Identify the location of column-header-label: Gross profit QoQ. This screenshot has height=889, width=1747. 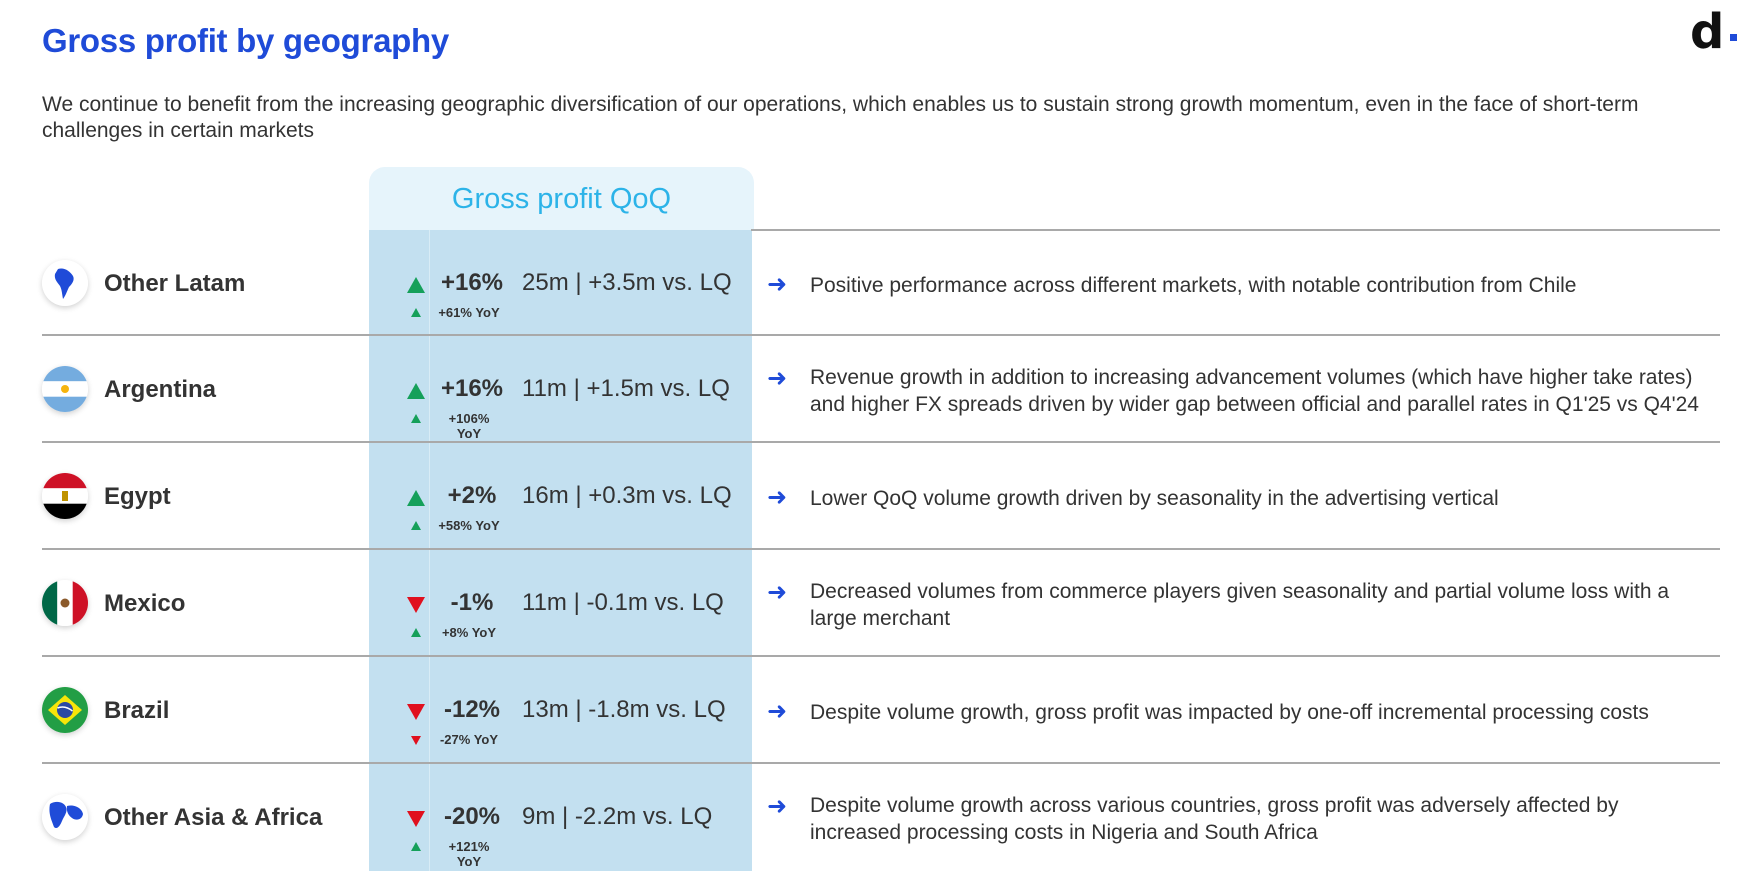
(561, 199).